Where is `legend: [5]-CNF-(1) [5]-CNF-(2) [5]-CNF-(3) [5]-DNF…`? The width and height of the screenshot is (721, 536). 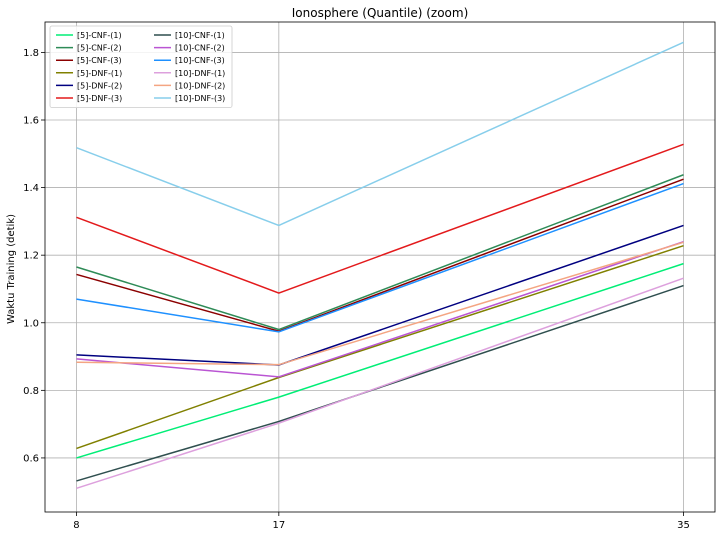
legend: [5]-CNF-(1) [5]-CNF-(2) [5]-CNF-(3) [5]-DNF… is located at coordinates (141, 66).